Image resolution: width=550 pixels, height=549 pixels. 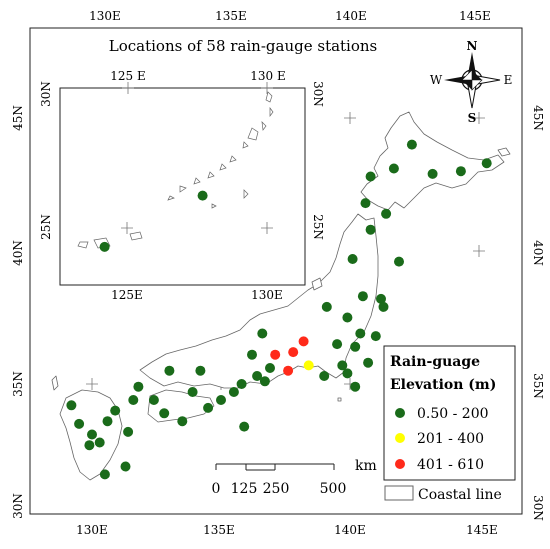 What do you see at coordinates (244, 489) in the screenshot?
I see `scale-label-125: 125` at bounding box center [244, 489].